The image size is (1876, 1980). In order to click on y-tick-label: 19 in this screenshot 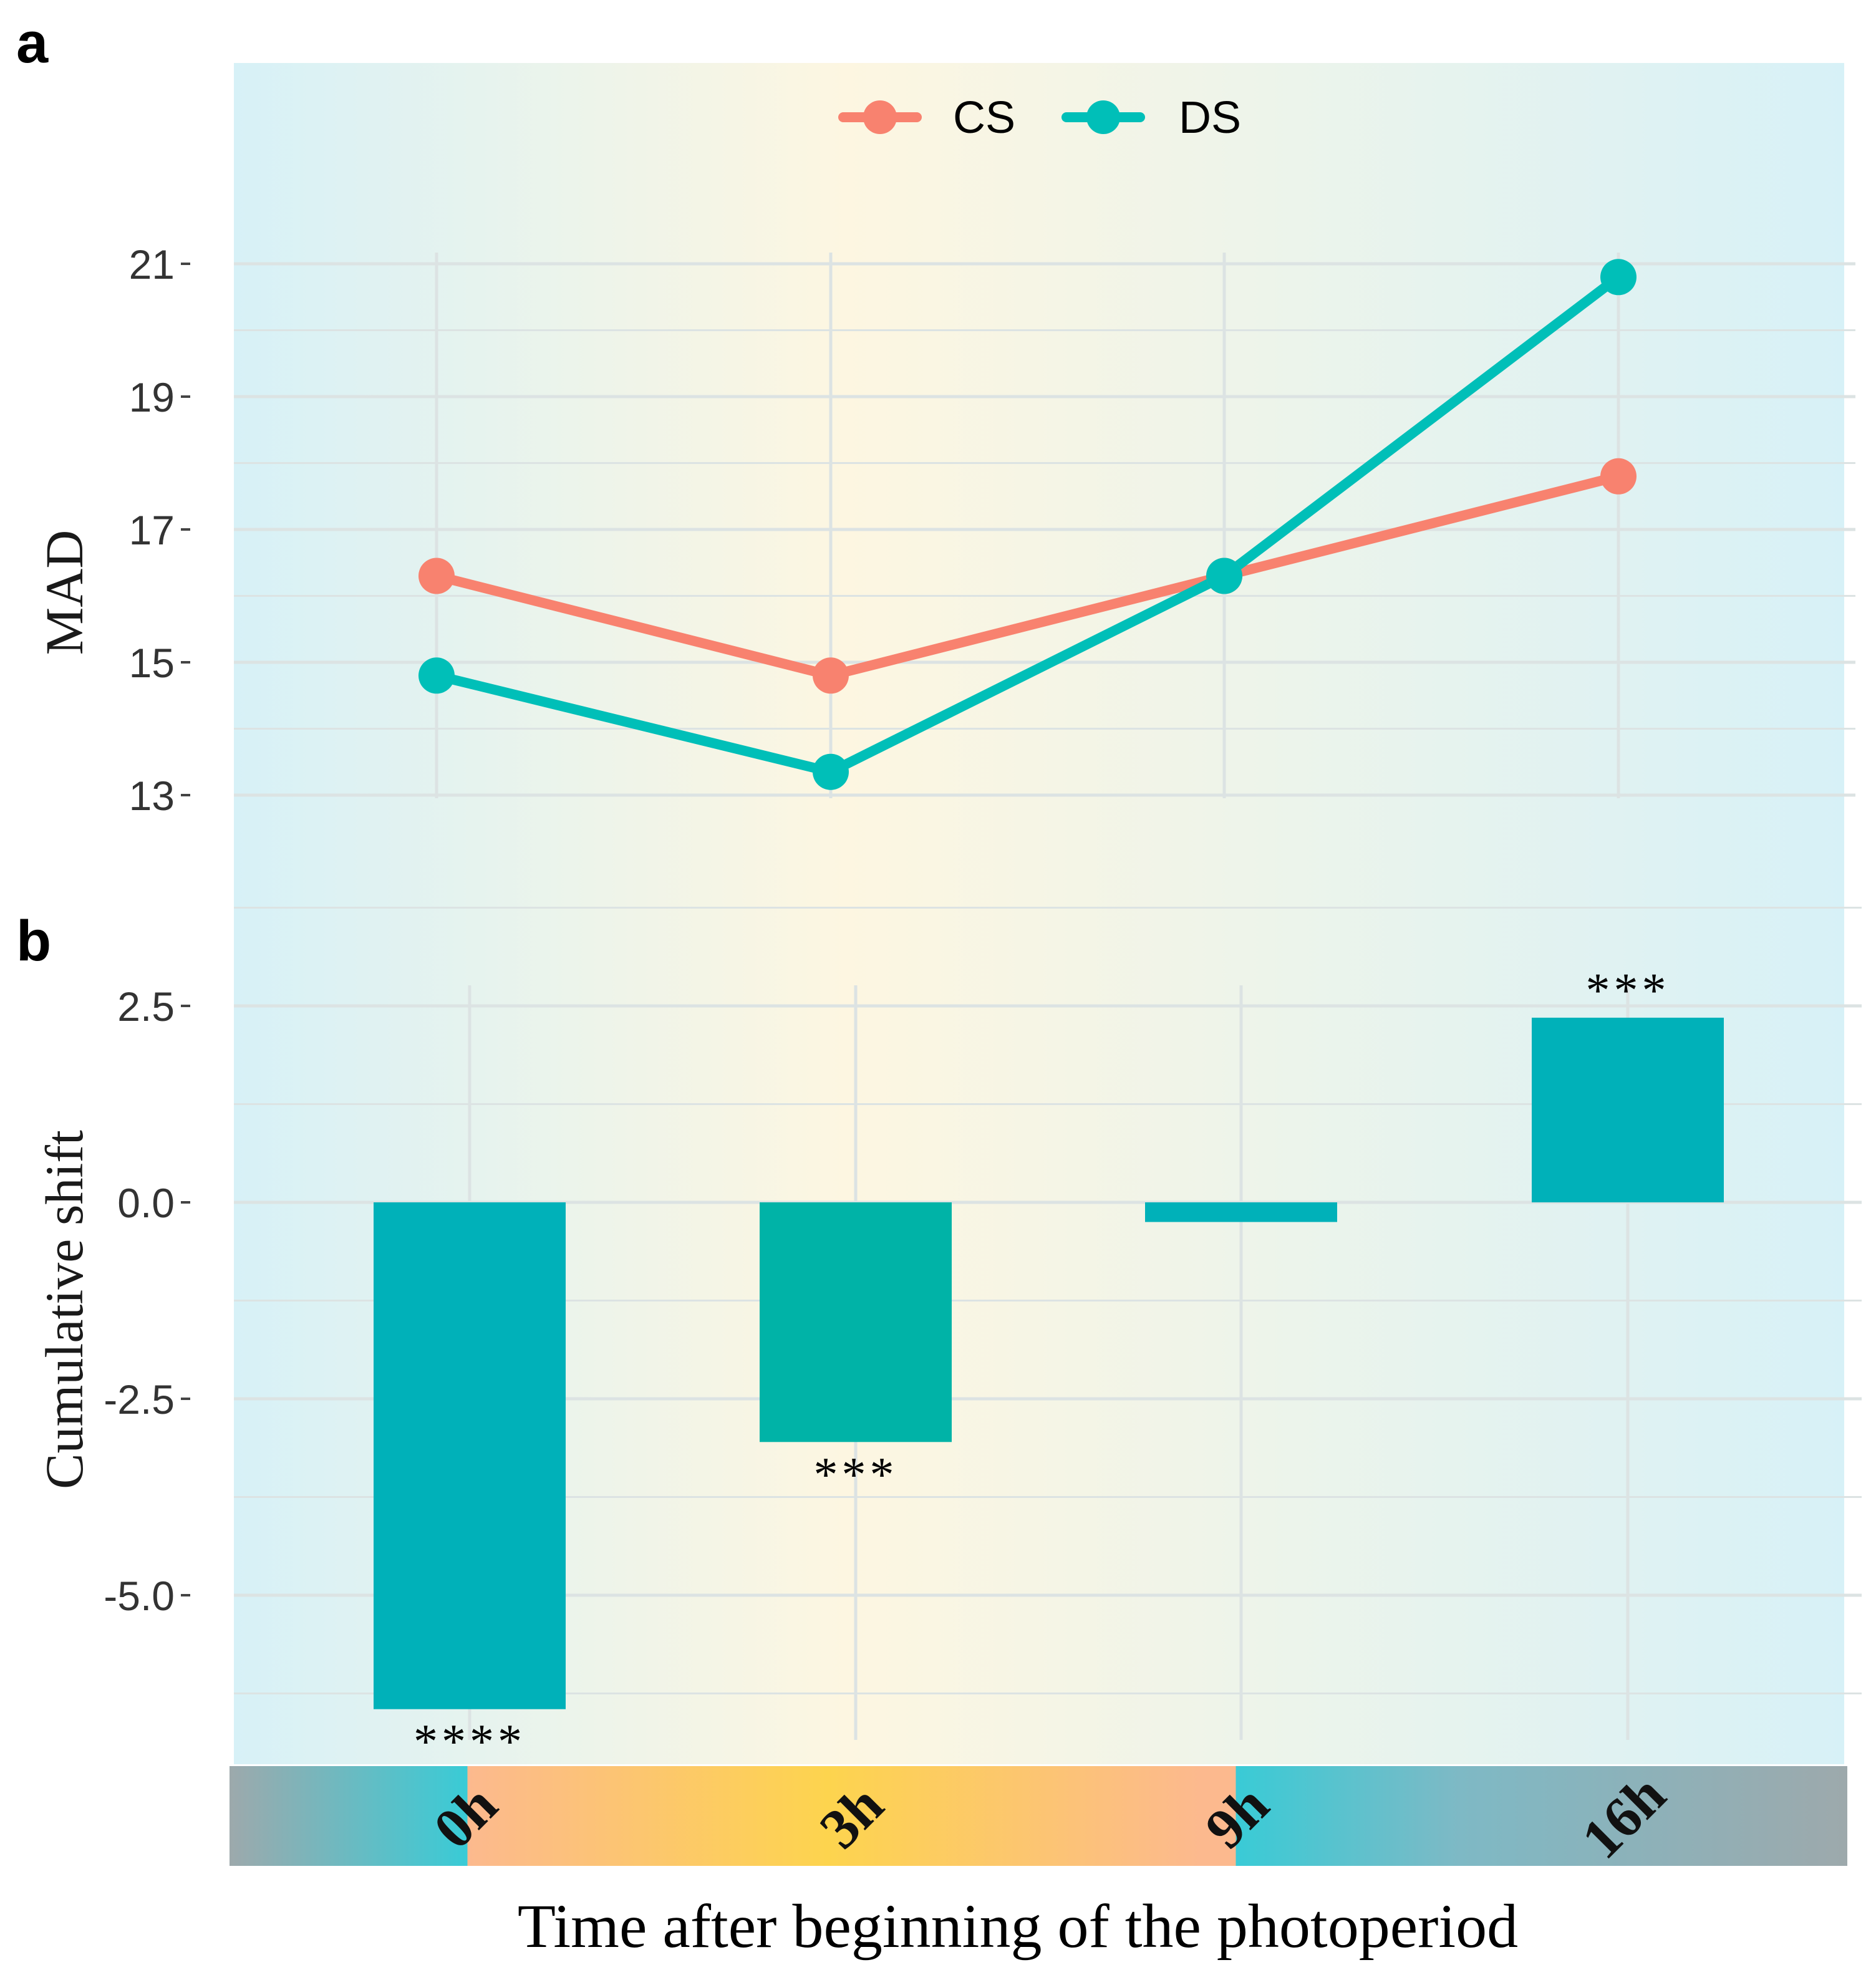, I will do `click(152, 397)`.